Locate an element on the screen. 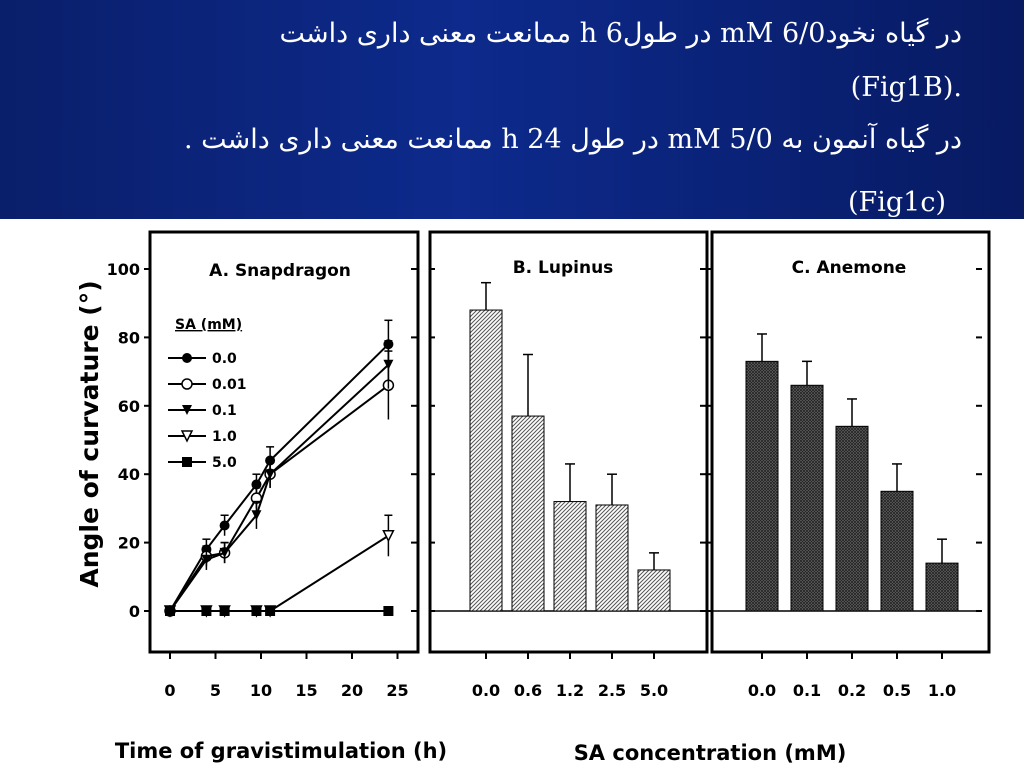  x-tick-label: 0.5 is located at coordinates (897, 690).